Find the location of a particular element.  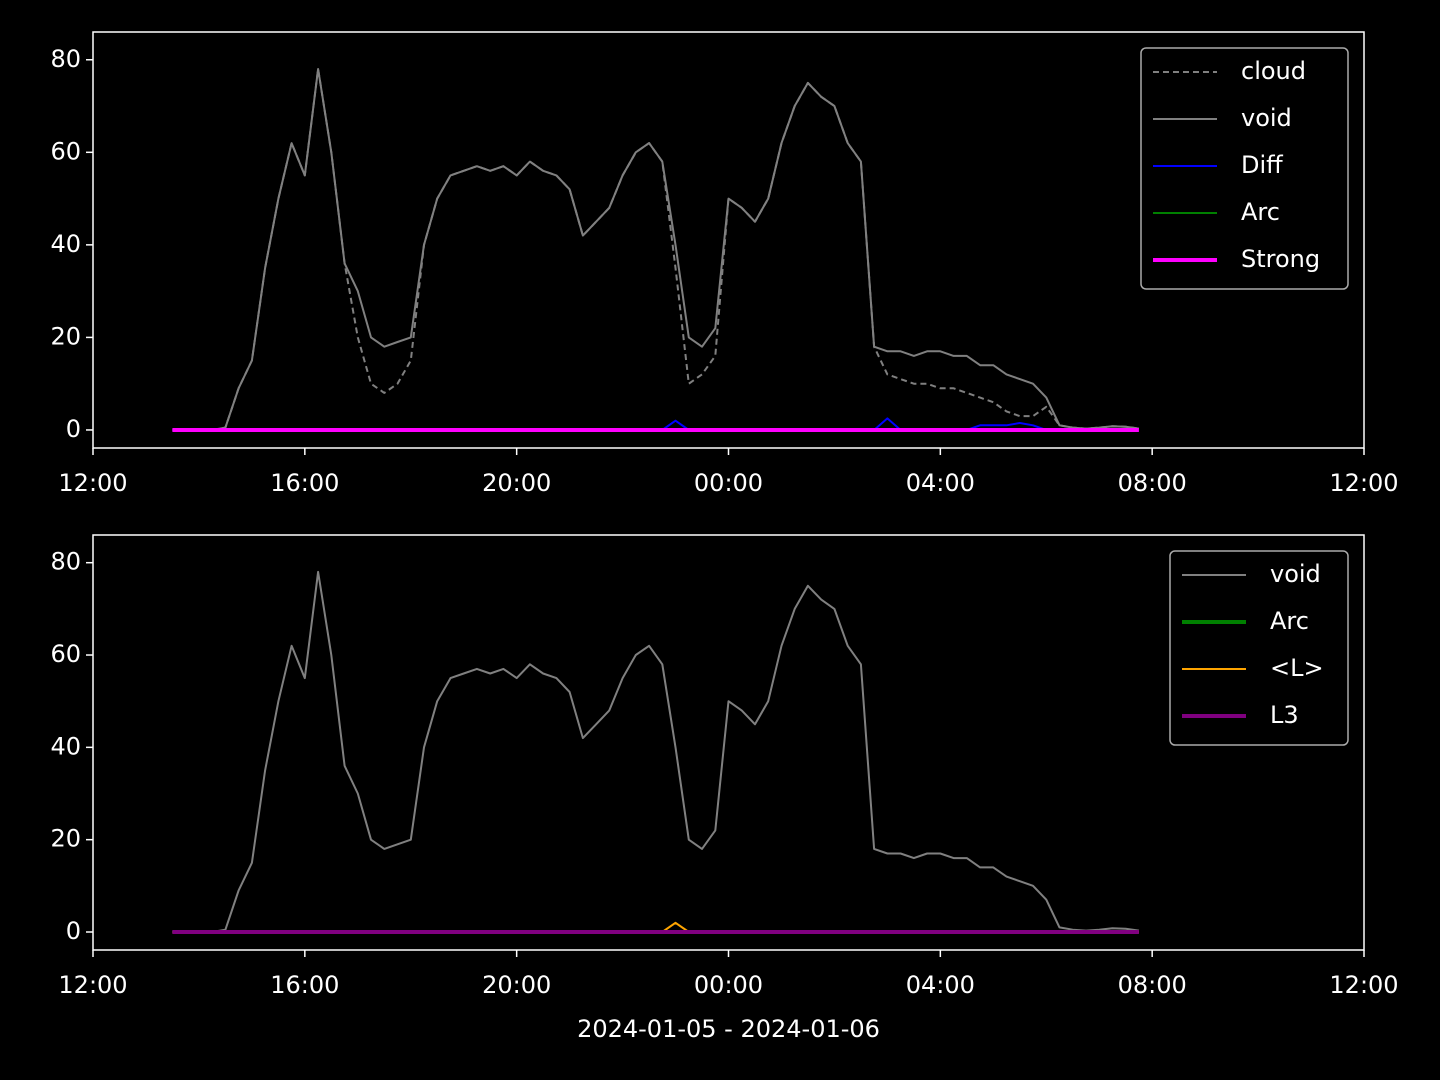

legend-label: Diff is located at coordinates (1262, 165).